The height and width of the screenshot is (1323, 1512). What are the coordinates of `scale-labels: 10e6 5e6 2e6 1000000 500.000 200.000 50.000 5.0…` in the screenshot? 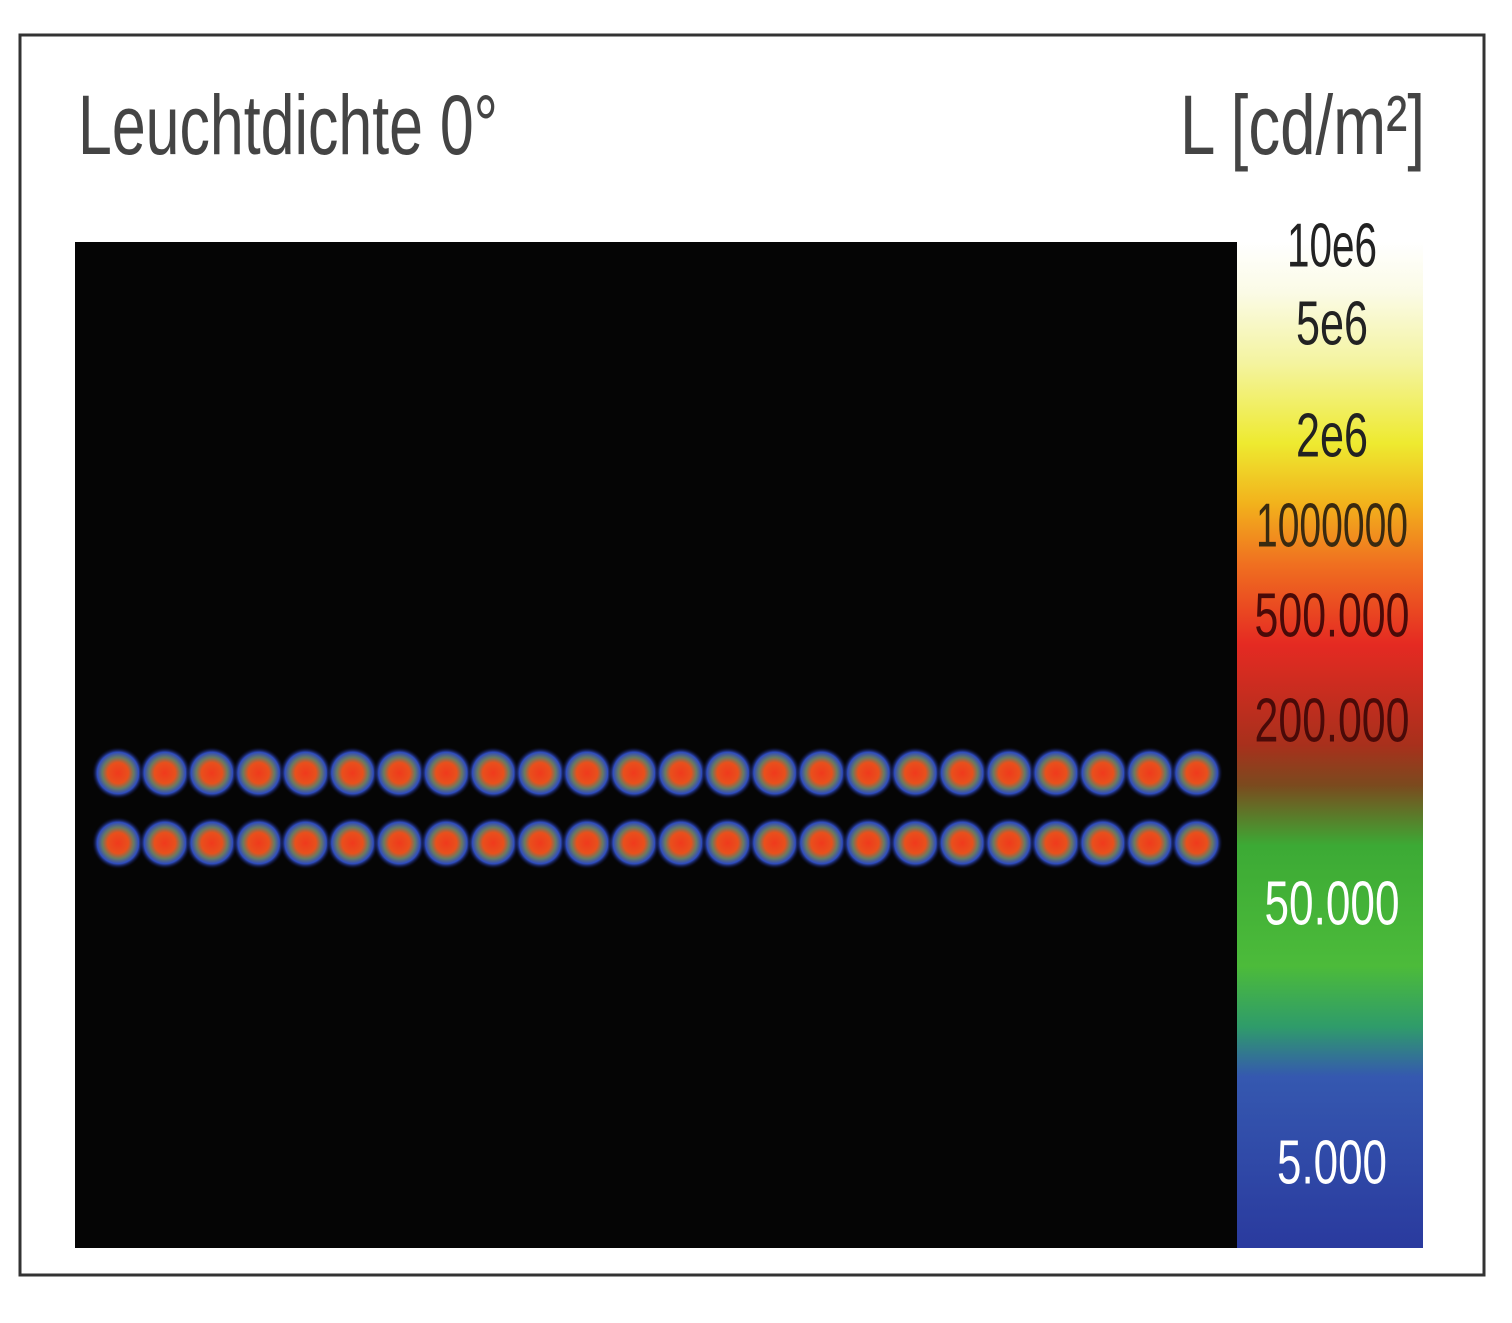 It's located at (1332, 704).